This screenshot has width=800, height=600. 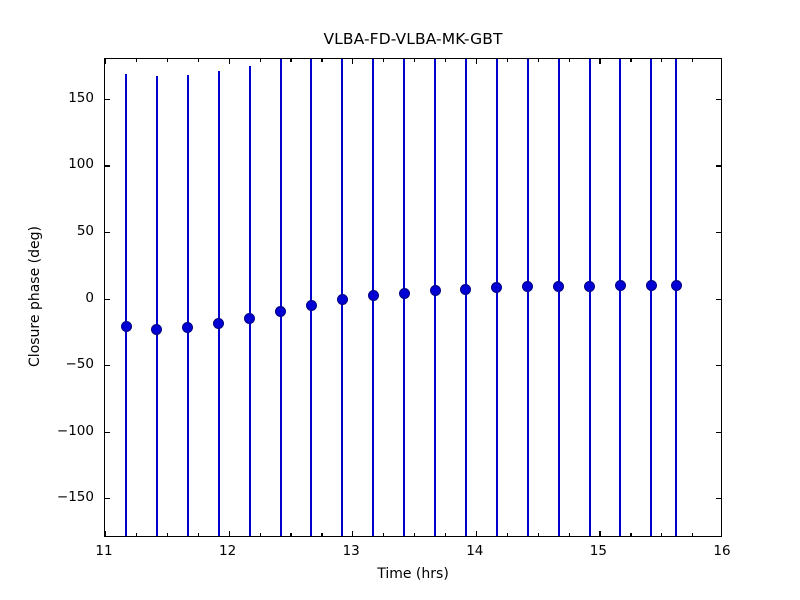 I want to click on y-axis-label: Closure phase (deg), so click(x=35, y=296).